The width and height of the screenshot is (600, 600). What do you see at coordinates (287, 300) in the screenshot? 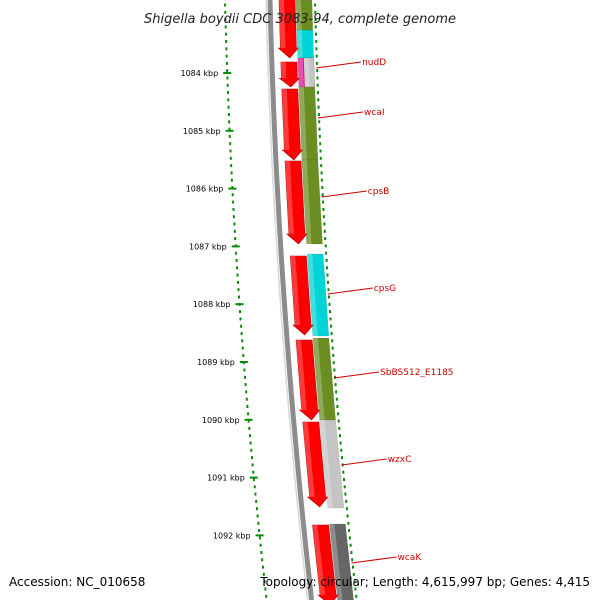
I see `backbone-highlight` at bounding box center [287, 300].